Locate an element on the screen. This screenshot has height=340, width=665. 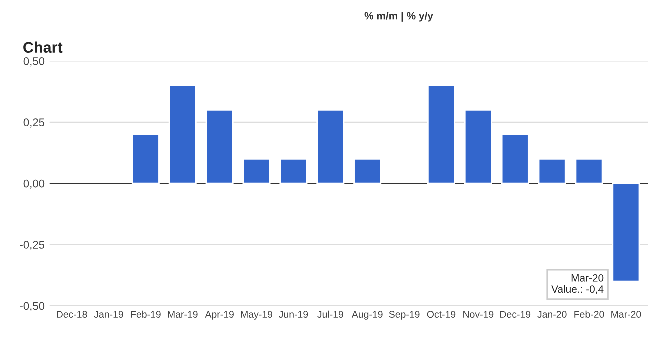
x-tick-label: Jan-19 is located at coordinates (109, 314).